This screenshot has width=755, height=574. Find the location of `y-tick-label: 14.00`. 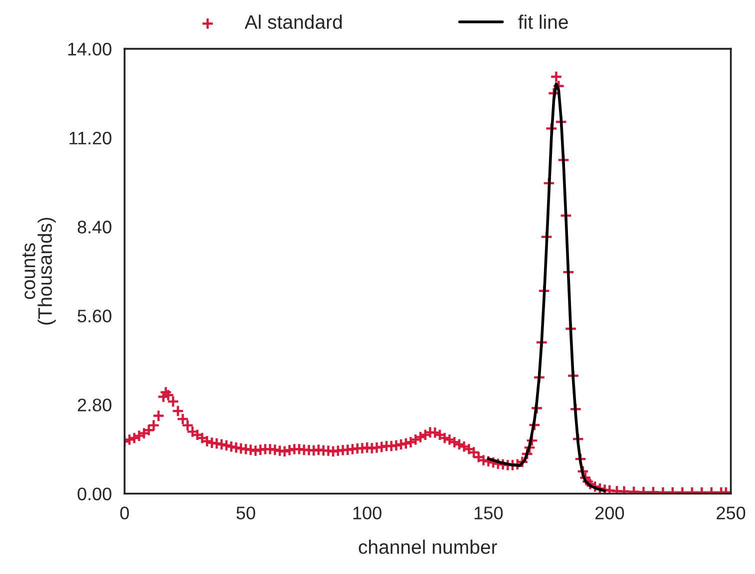

y-tick-label: 14.00 is located at coordinates (90, 49).